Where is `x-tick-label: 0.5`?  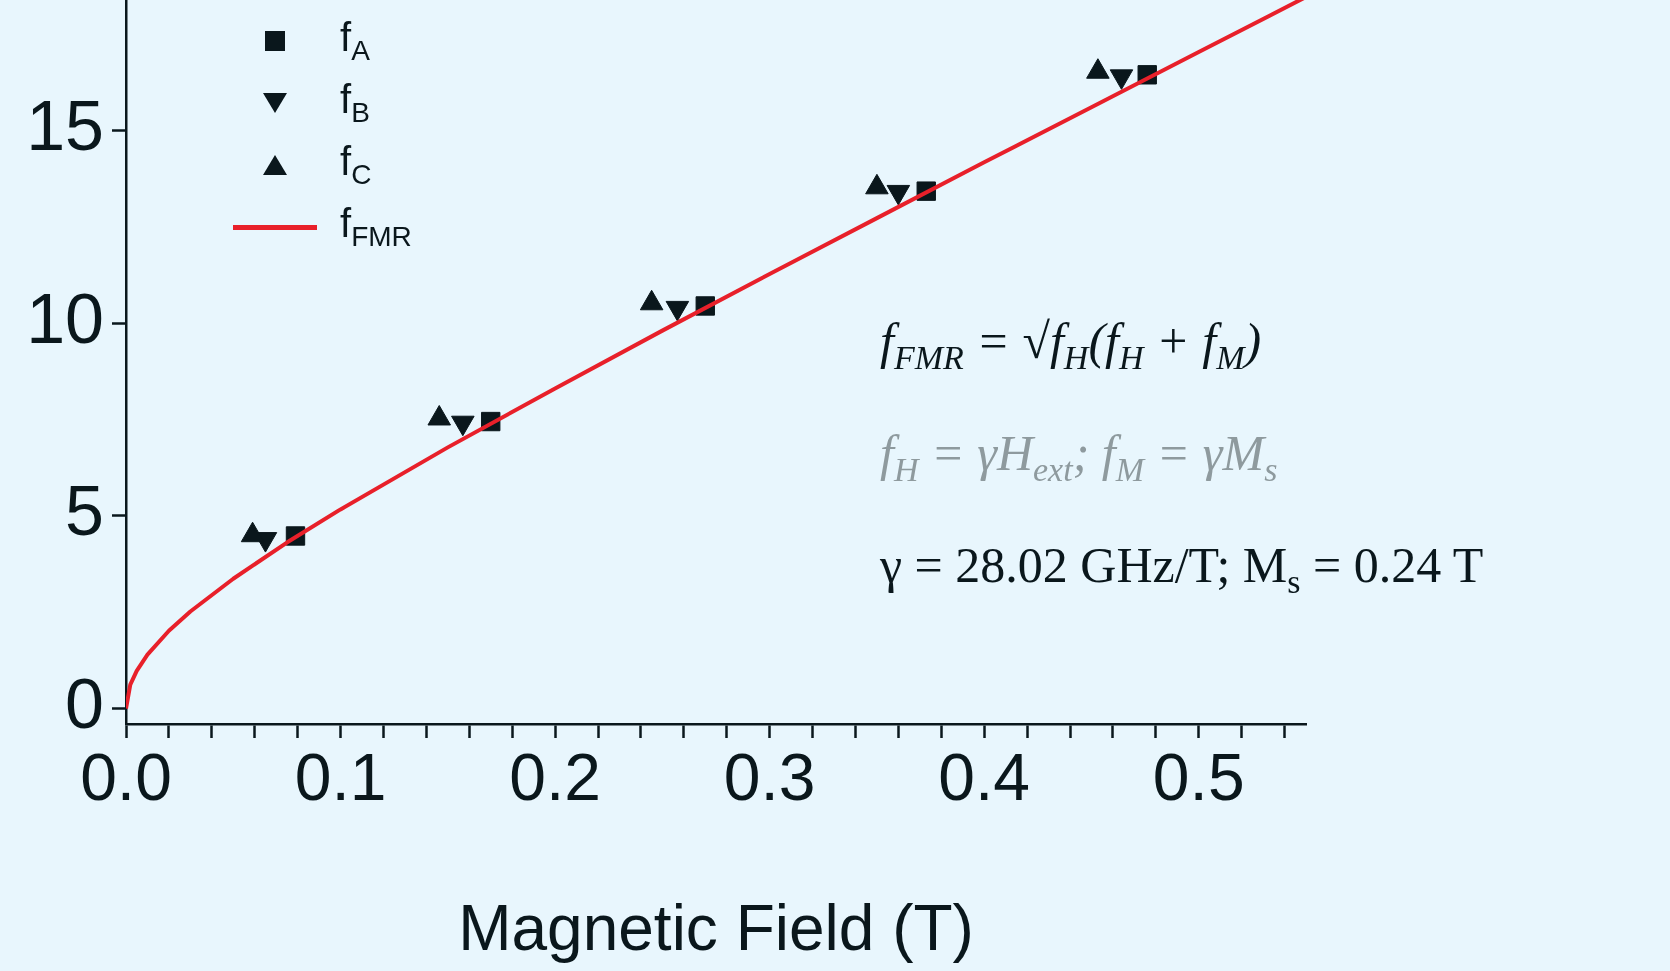 x-tick-label: 0.5 is located at coordinates (1198, 776).